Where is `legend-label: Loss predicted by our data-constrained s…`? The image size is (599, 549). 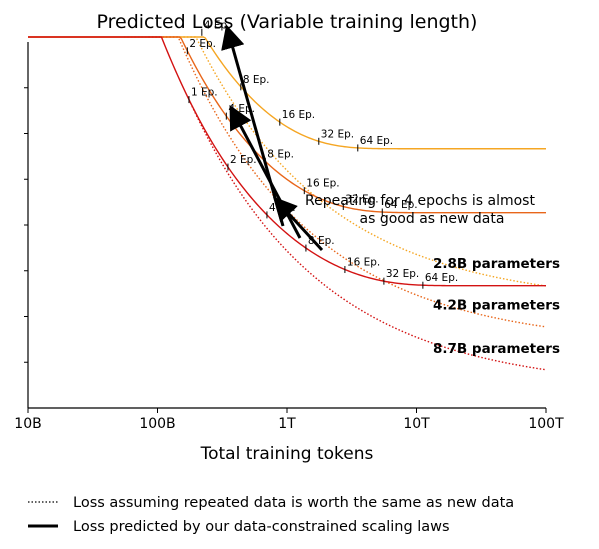
legend-label: Loss predicted by our data-constrained s… is located at coordinates (261, 527).